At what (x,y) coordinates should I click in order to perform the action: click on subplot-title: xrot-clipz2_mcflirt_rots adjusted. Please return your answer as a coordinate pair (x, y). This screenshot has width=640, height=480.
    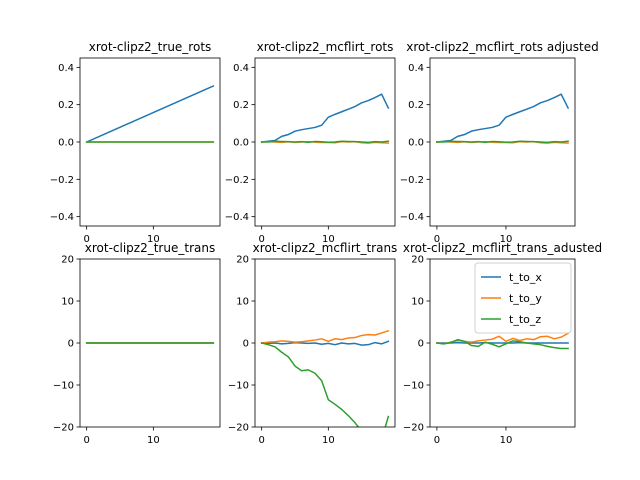
    Looking at the image, I should click on (502, 47).